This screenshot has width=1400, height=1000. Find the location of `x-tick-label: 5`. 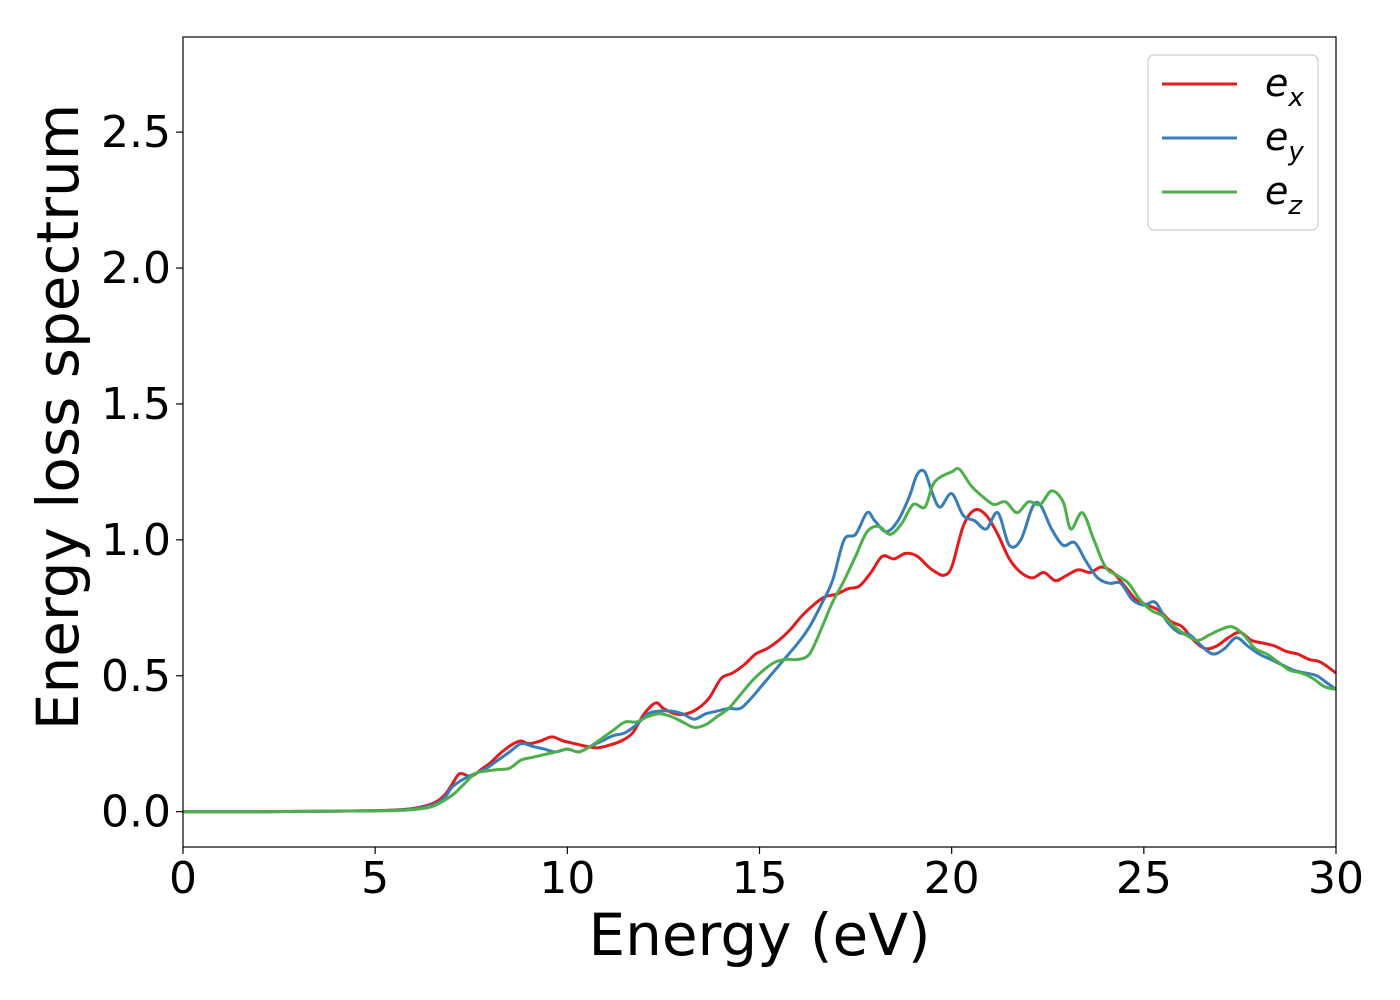

x-tick-label: 5 is located at coordinates (375, 878).